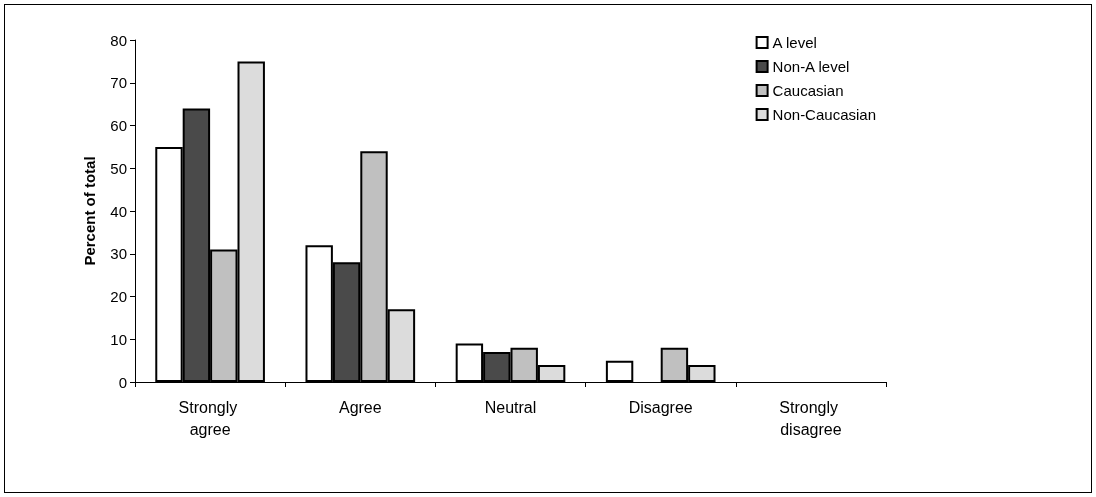 The width and height of the screenshot is (1096, 497). I want to click on legend-label: A level, so click(794, 42).